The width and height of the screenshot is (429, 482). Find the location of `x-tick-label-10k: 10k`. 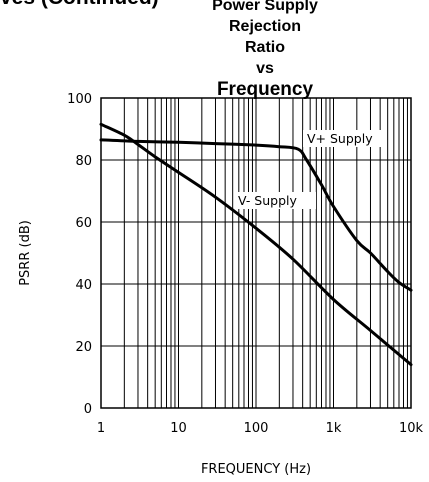

x-tick-label-10k: 10k is located at coordinates (411, 428).